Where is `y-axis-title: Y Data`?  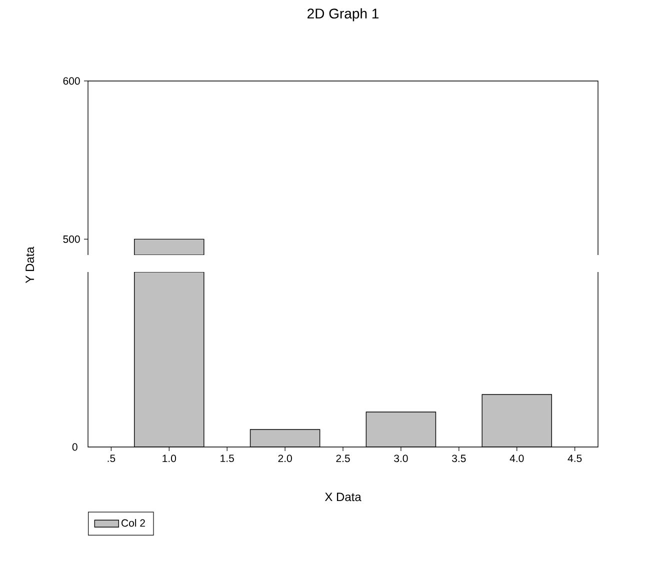 y-axis-title: Y Data is located at coordinates (30, 265).